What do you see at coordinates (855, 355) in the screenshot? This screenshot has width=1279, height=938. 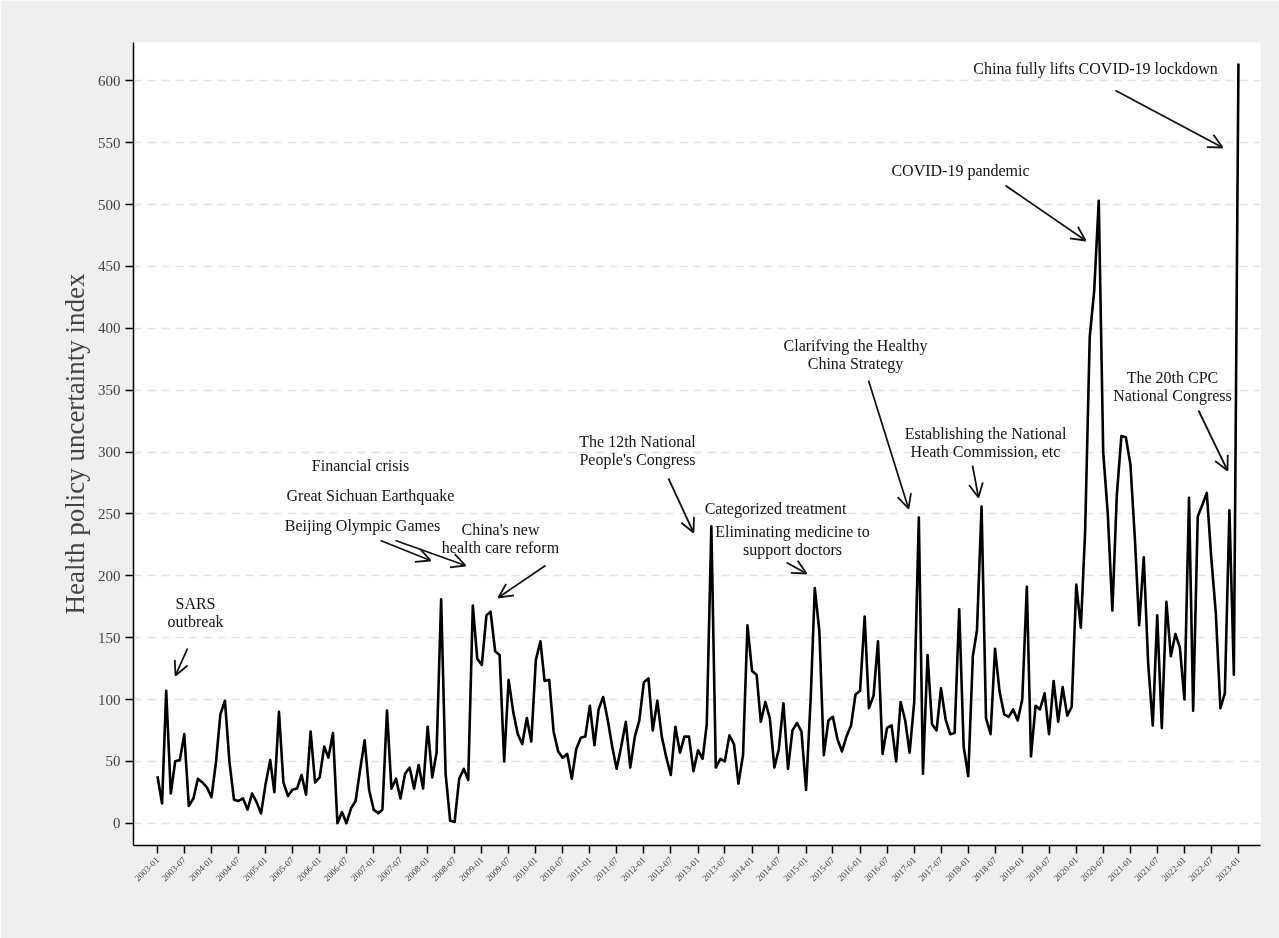 I see `annotation: Clarifving the Healthy China Strategy` at bounding box center [855, 355].